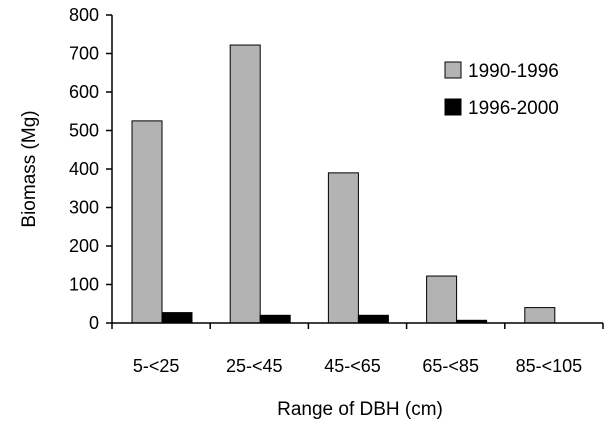 The image size is (608, 423). Describe the element at coordinates (254, 366) in the screenshot. I see `x-tick-label: 25-<45` at that location.